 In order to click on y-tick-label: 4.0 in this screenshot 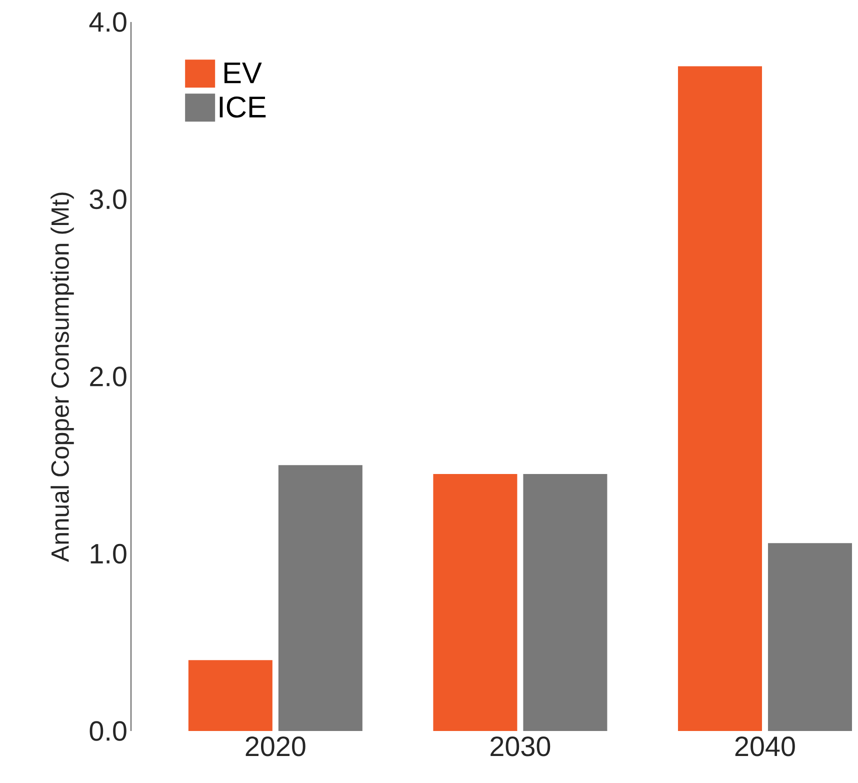, I will do `click(107, 22)`.